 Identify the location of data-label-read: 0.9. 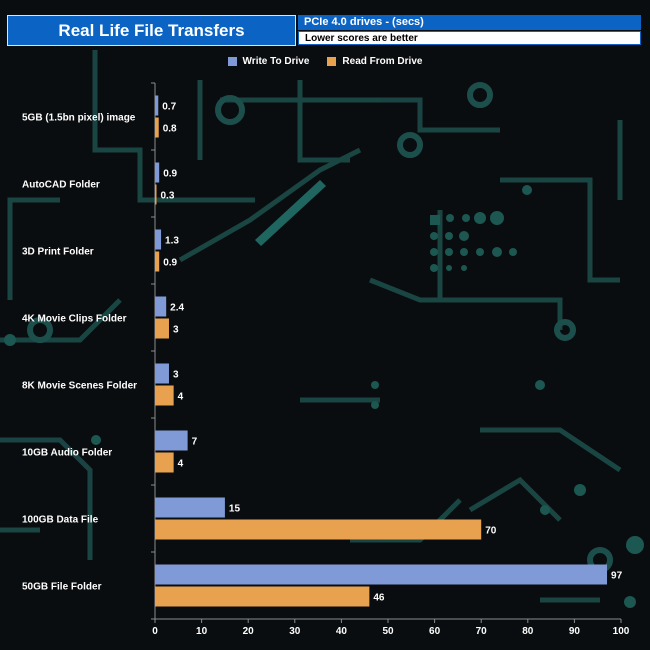
(170, 263).